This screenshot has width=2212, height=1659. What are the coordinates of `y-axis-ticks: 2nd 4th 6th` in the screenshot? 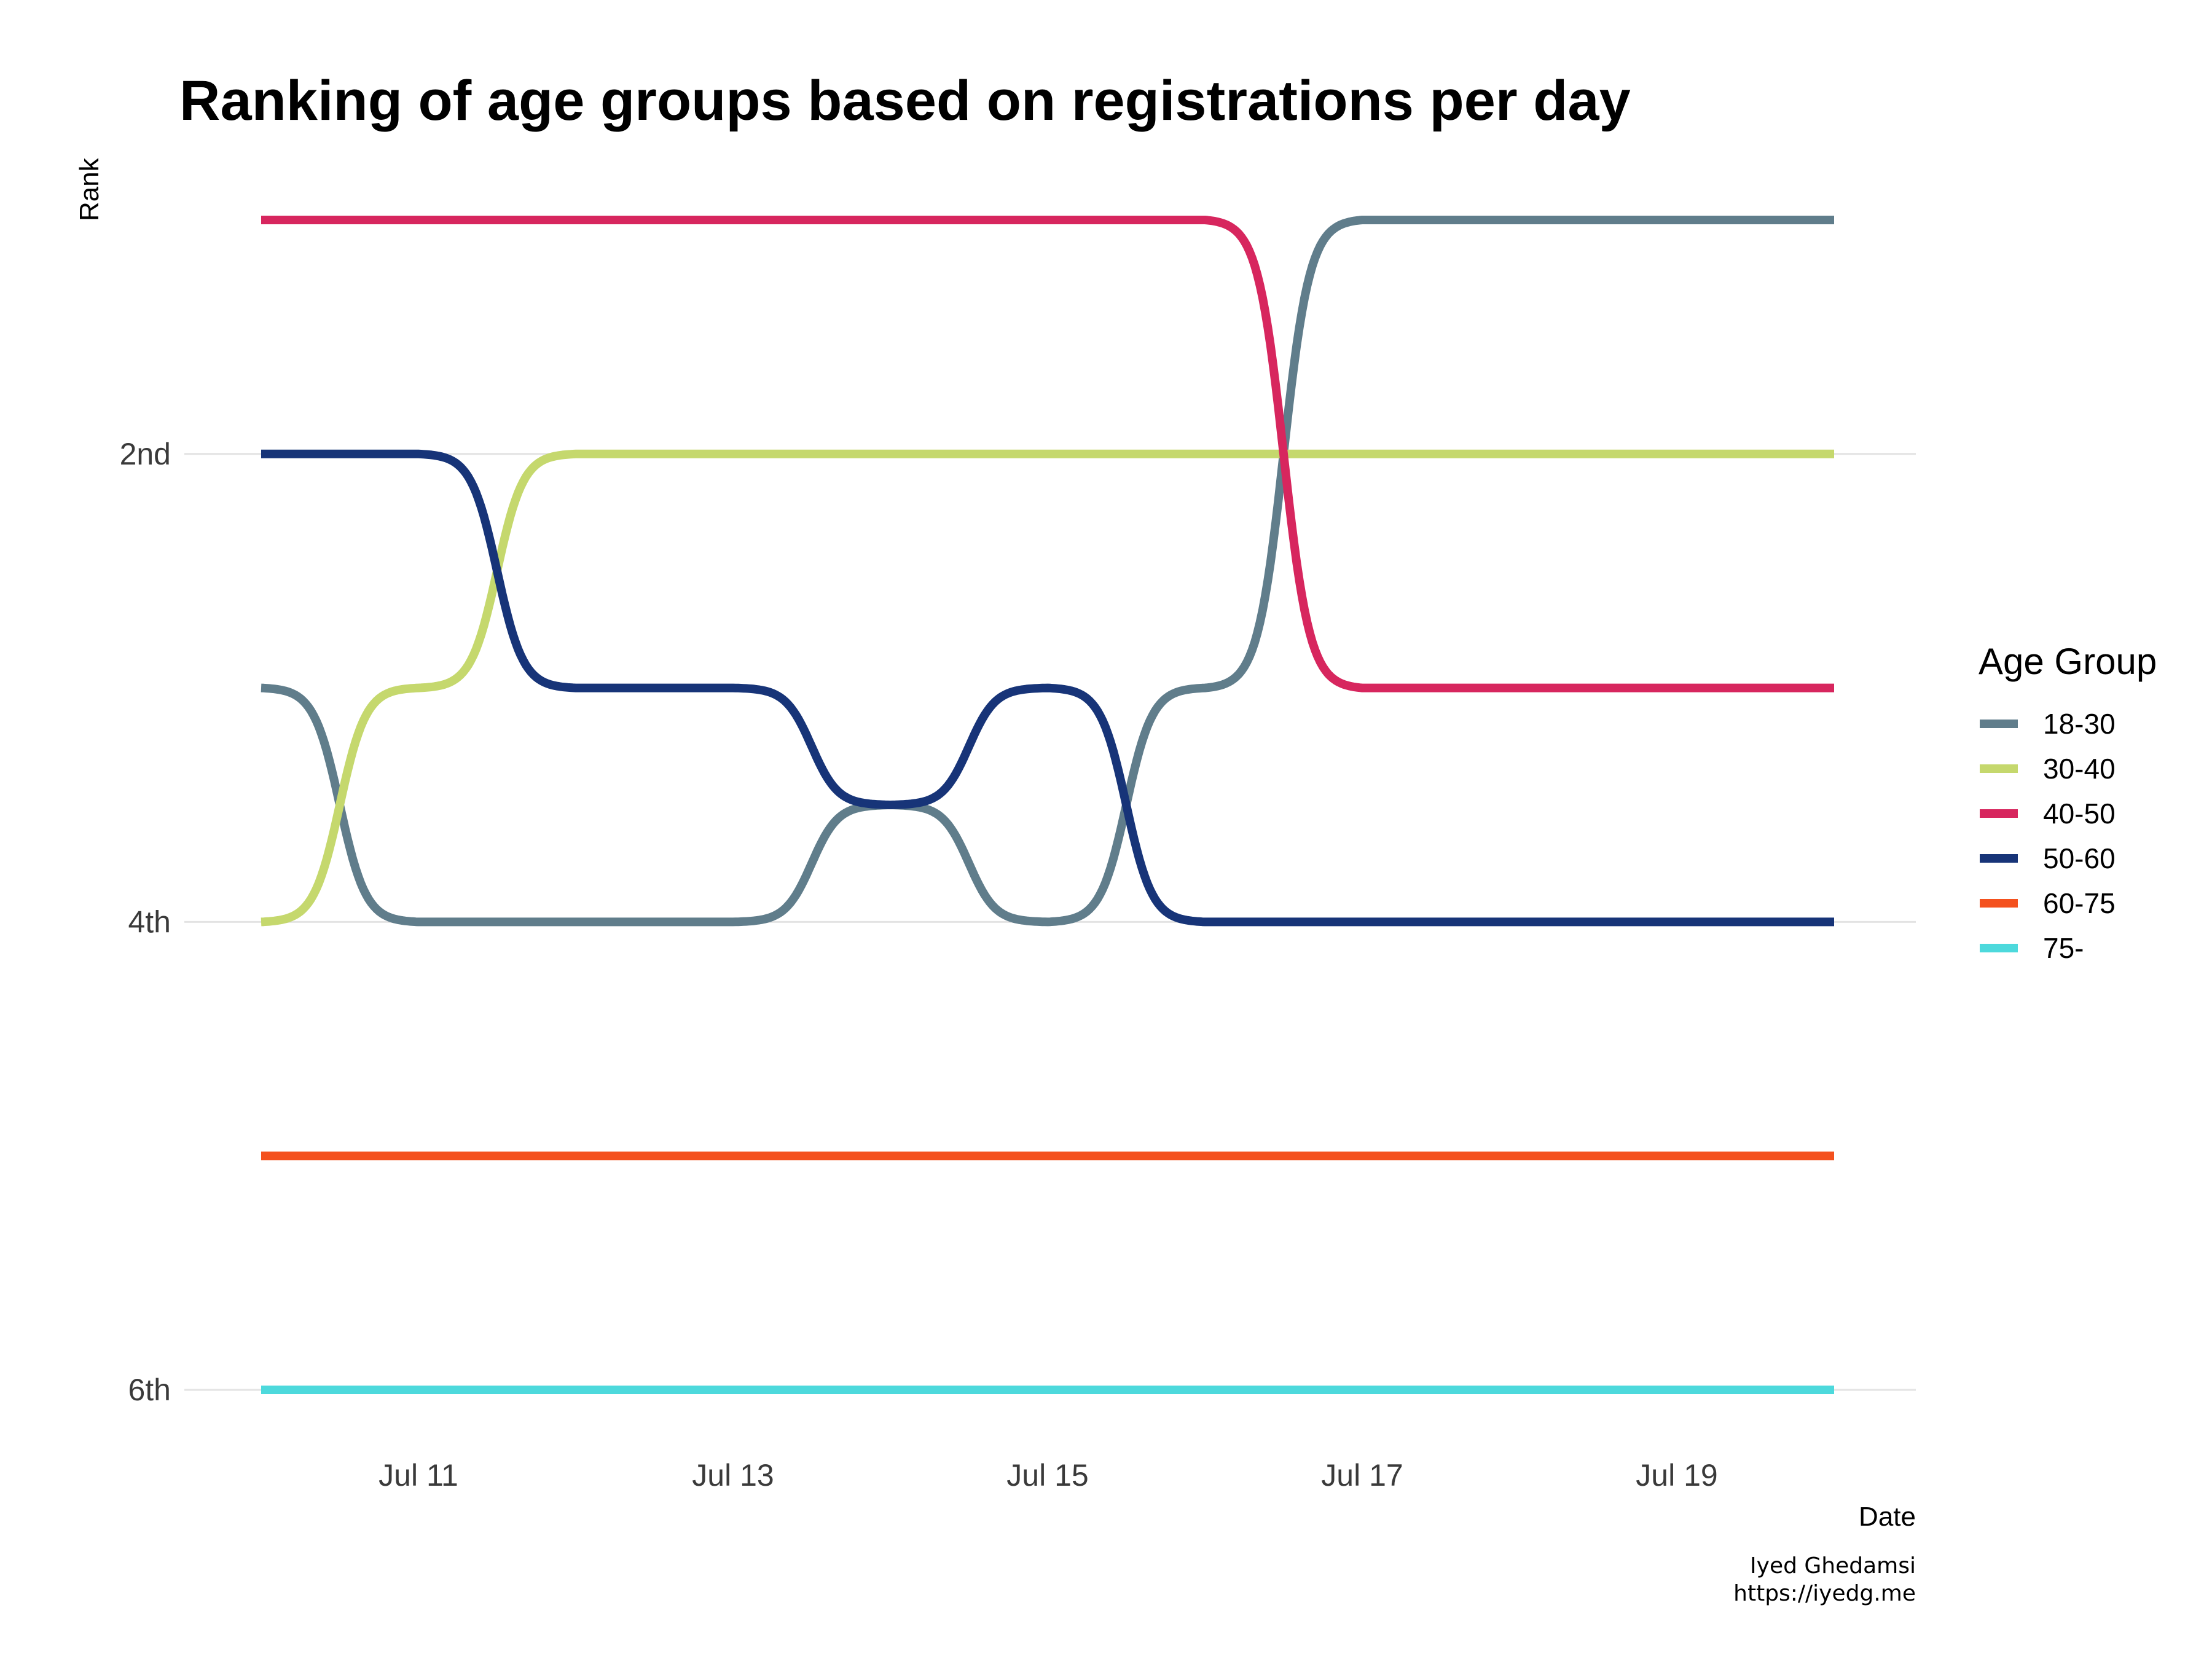 It's located at (145, 922).